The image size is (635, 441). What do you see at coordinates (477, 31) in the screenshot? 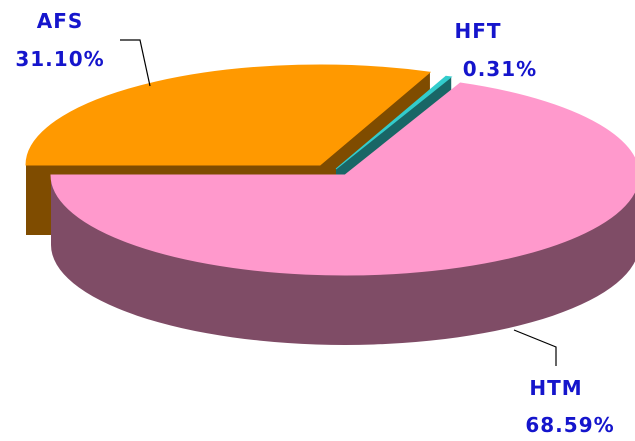
I see `slice-label-name: HFT` at bounding box center [477, 31].